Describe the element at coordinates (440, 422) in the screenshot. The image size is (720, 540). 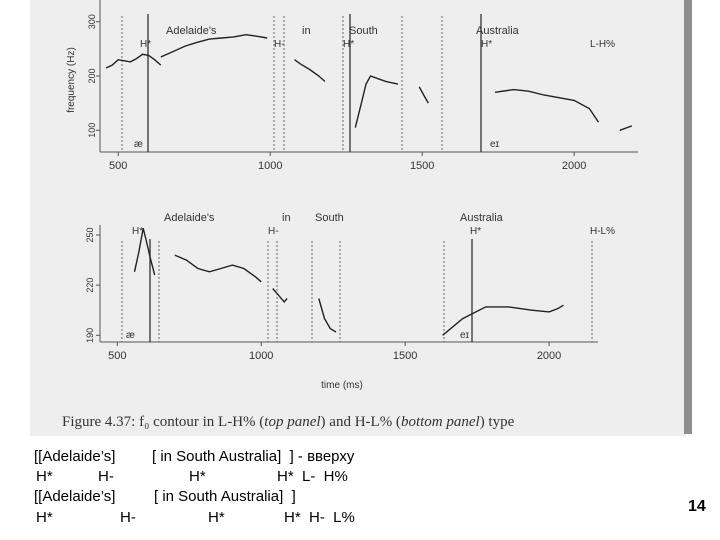
I see `caption-bottom: bottom panel` at that location.